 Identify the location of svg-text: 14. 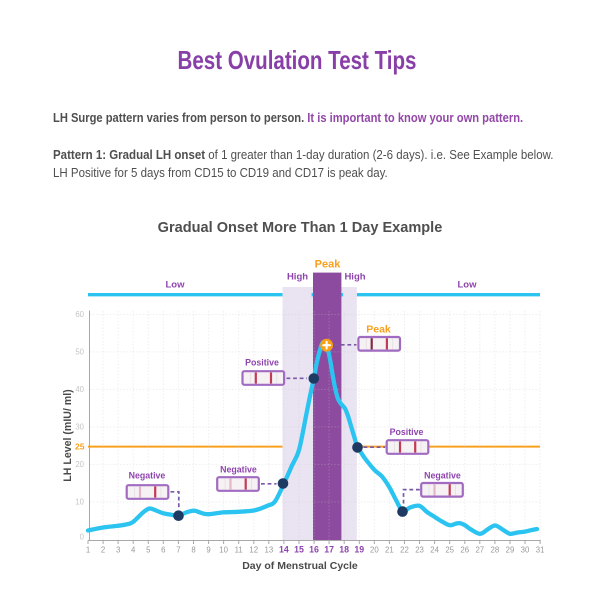
(284, 550).